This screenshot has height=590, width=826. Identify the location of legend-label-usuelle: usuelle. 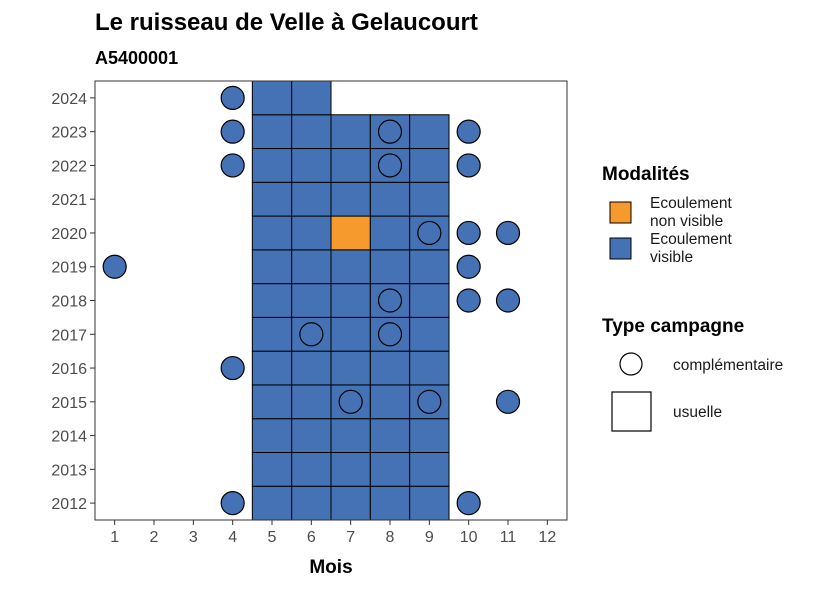
(697, 412).